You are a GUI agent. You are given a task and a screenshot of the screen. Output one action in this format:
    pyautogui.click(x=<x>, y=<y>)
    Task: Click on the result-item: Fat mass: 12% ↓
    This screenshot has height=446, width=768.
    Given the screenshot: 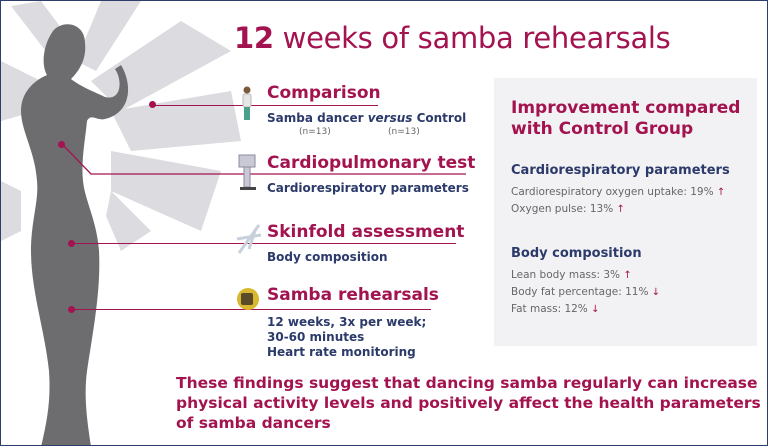 What is the action you would take?
    pyautogui.click(x=555, y=309)
    